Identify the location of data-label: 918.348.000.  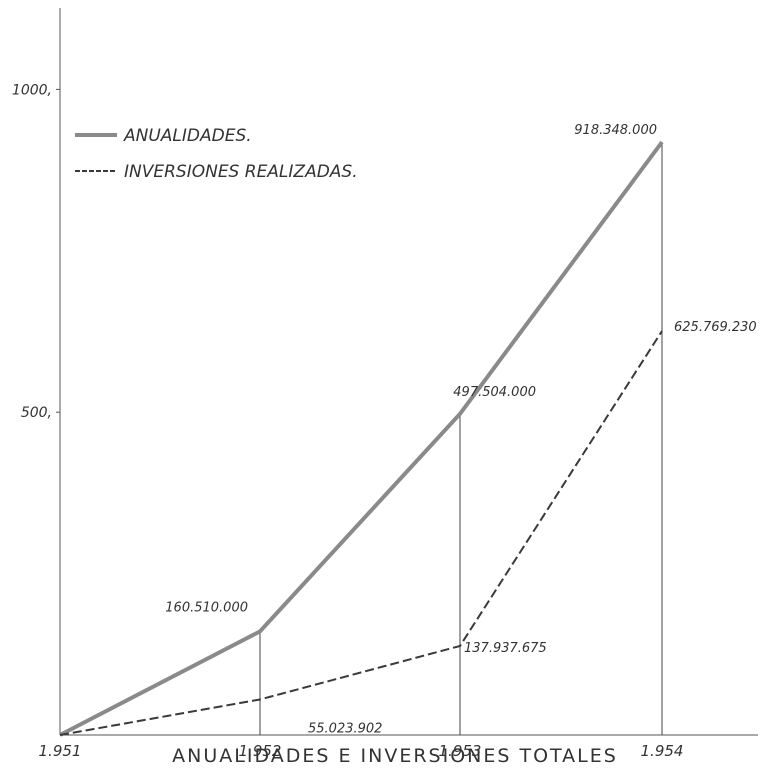
(615, 130).